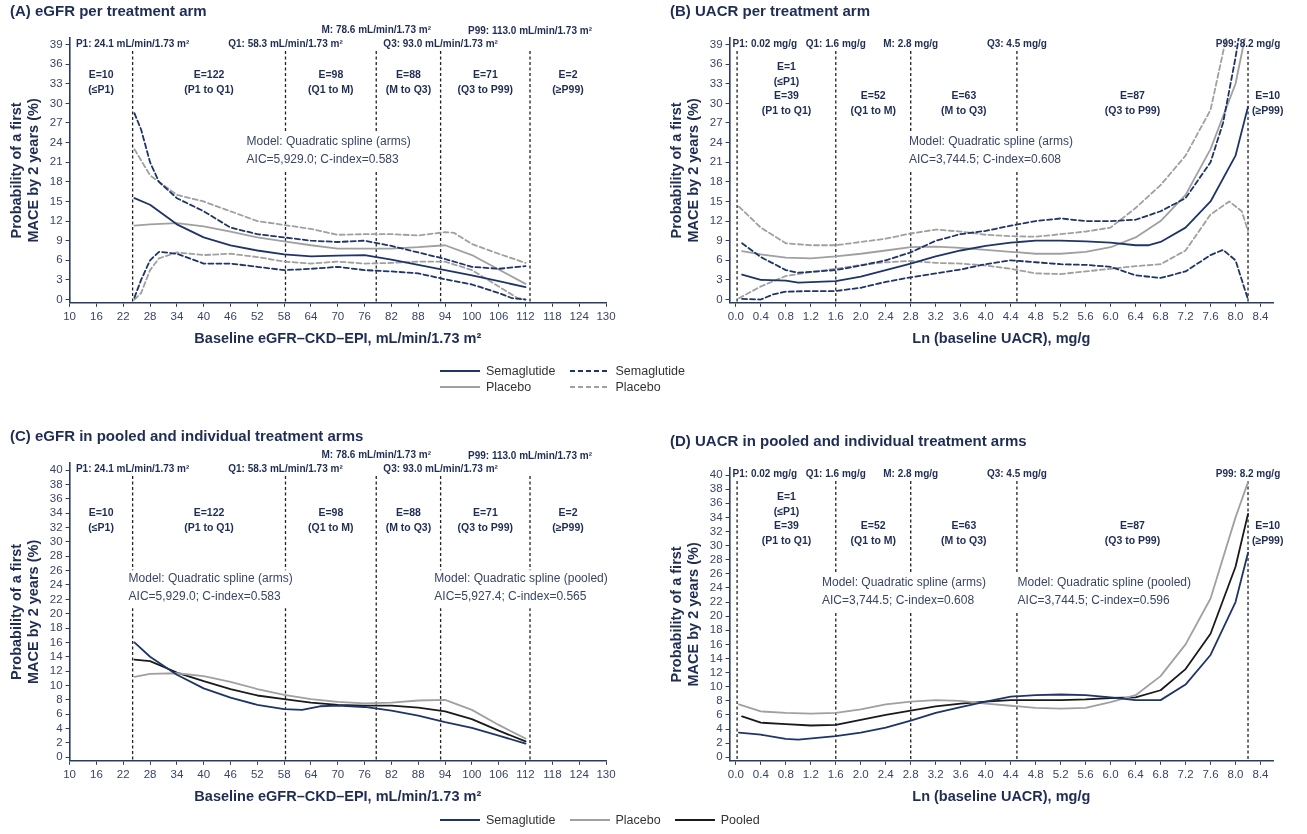 Image resolution: width=1307 pixels, height=834 pixels. I want to click on annotation: E=88 (M to Q3), so click(408, 519).